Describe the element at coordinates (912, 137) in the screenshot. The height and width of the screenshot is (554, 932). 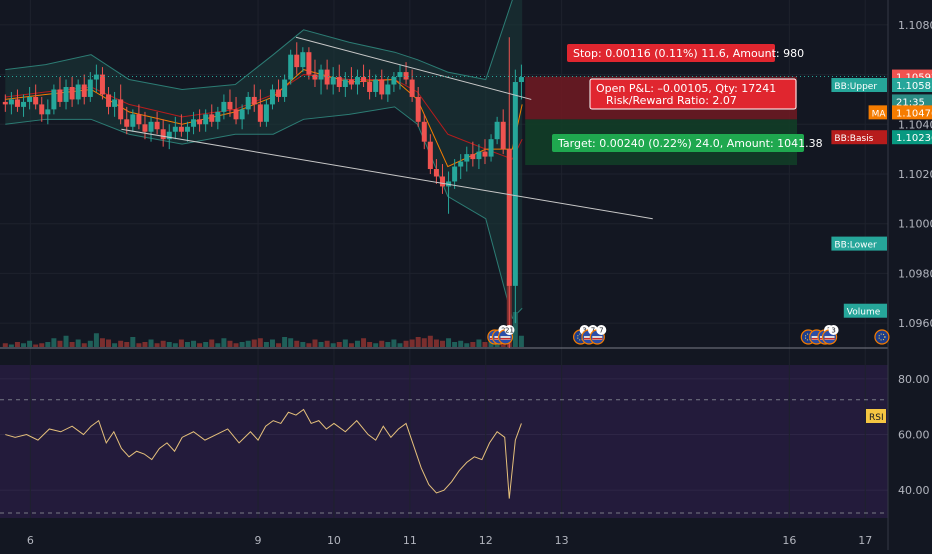
I see `bb-basis-value-box` at that location.